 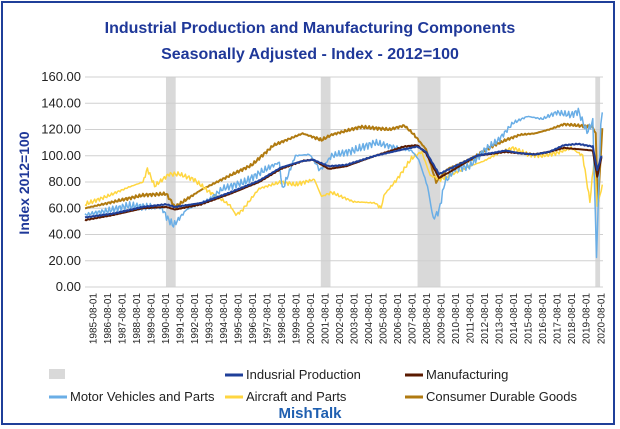 What do you see at coordinates (296, 396) in the screenshot?
I see `legend-label: Aircraft and Parts` at bounding box center [296, 396].